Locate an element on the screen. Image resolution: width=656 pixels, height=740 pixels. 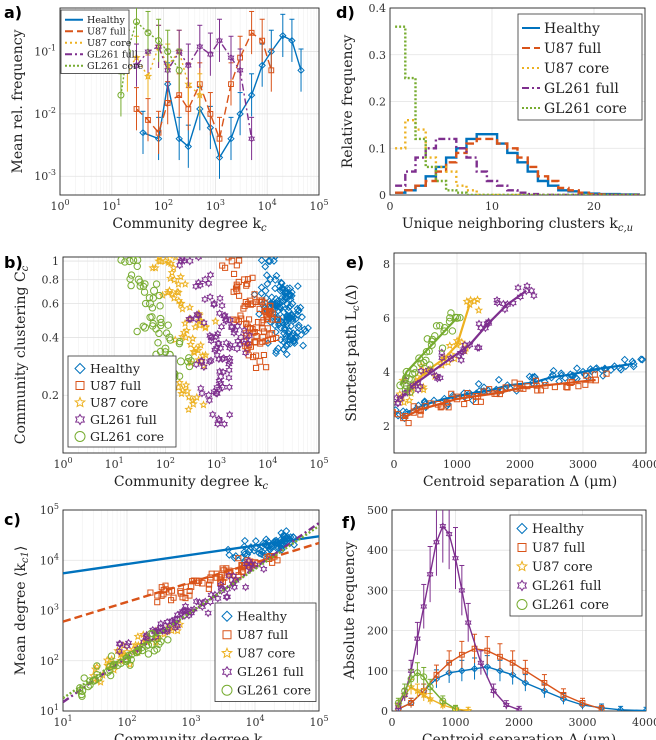
legend-box is located at coordinates (122, 401).